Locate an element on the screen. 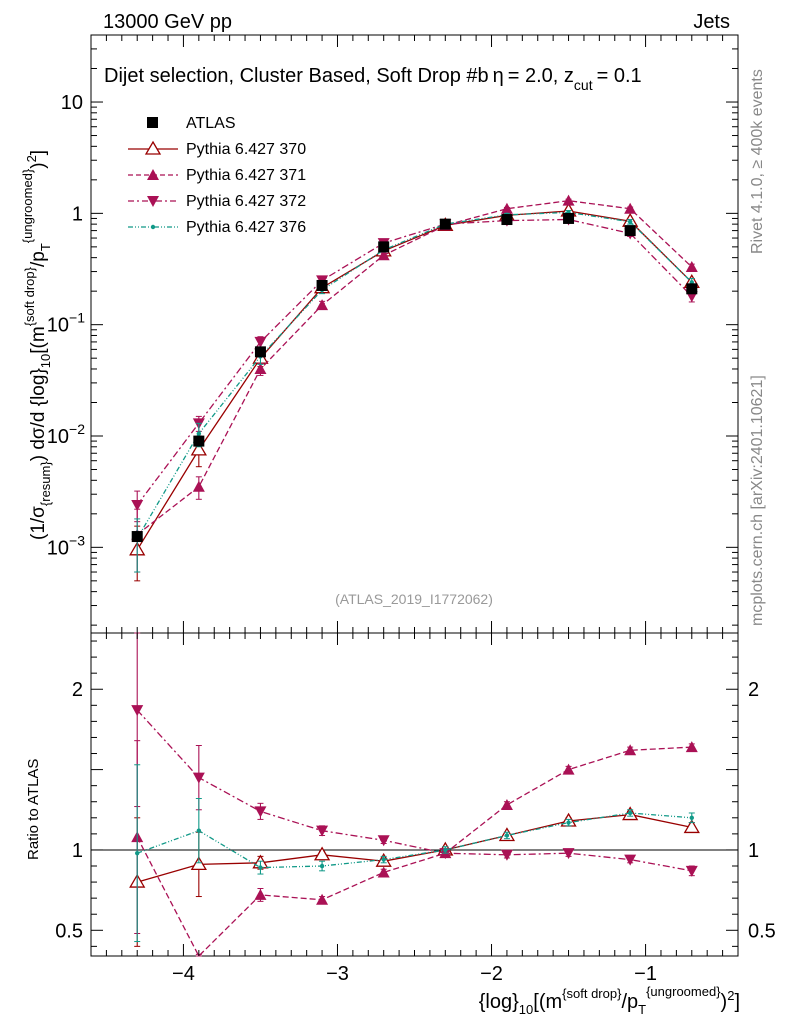  legend-marker-triangle-open-icon is located at coordinates (153, 147).